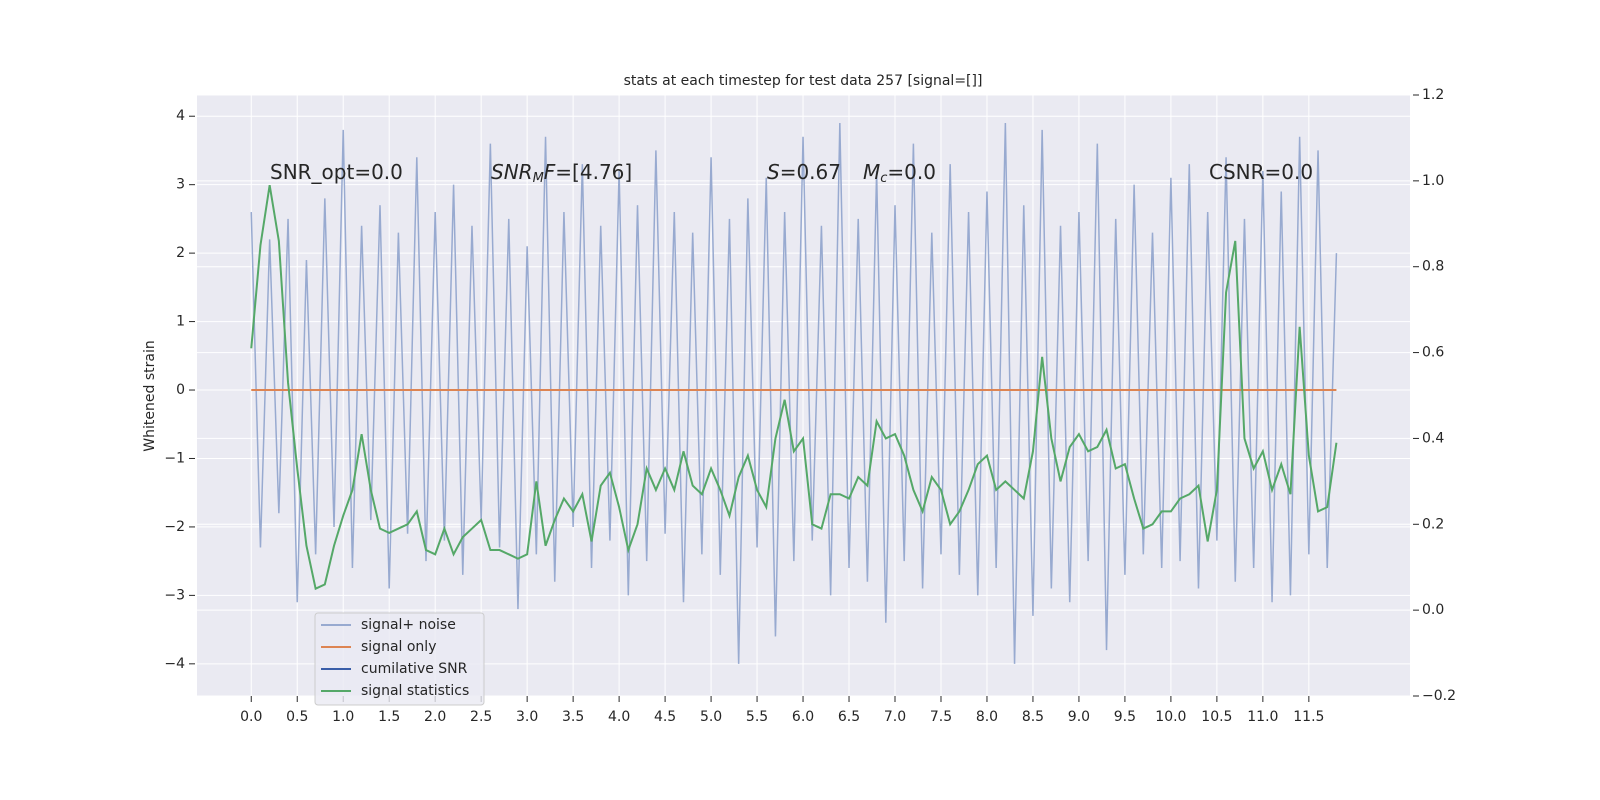 The height and width of the screenshot is (800, 1600). What do you see at coordinates (481, 717) in the screenshot?
I see `x-tick-label: 2.5` at bounding box center [481, 717].